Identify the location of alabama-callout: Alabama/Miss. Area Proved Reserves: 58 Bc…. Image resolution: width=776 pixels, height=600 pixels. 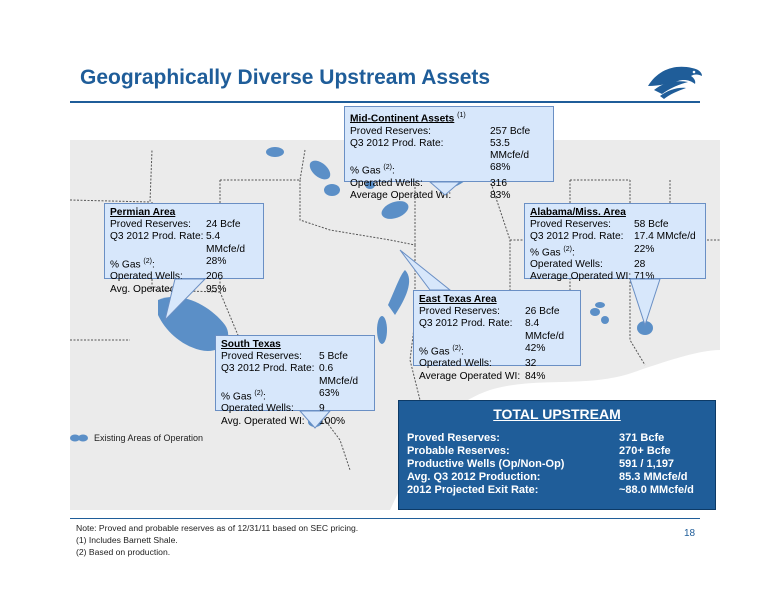
(615, 242).